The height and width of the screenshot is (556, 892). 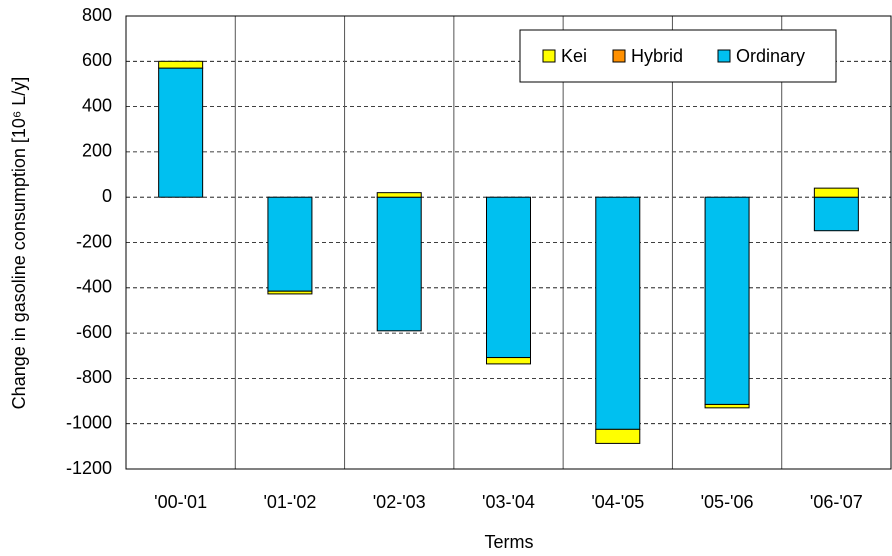 I want to click on x-tick-label: '04-'05, so click(x=617, y=502).